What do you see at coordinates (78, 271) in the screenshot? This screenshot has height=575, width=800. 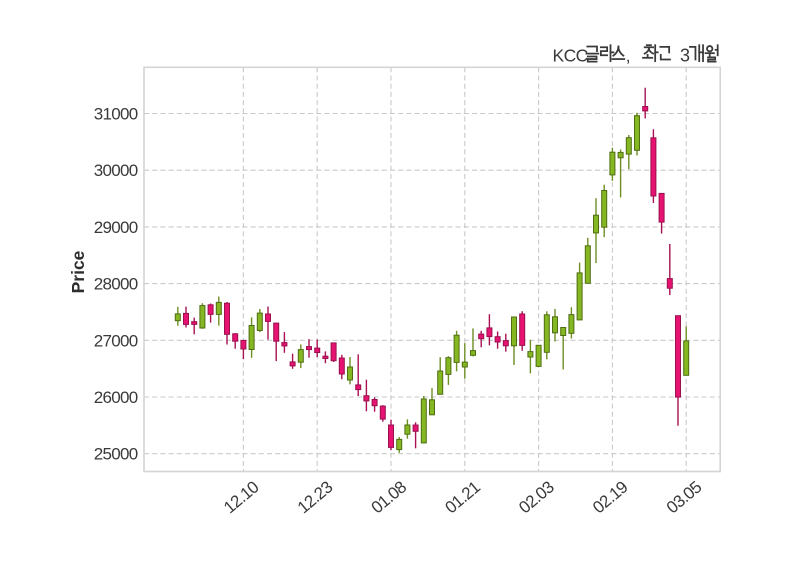 I see `svg-text: Price` at bounding box center [78, 271].